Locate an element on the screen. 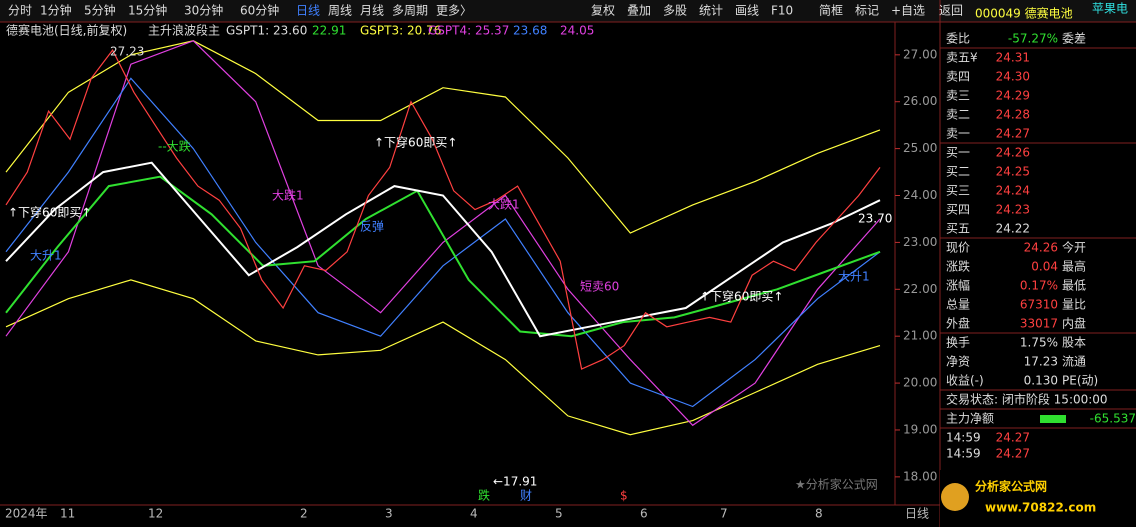  y-tick-label: 27.00 is located at coordinates (920, 54).